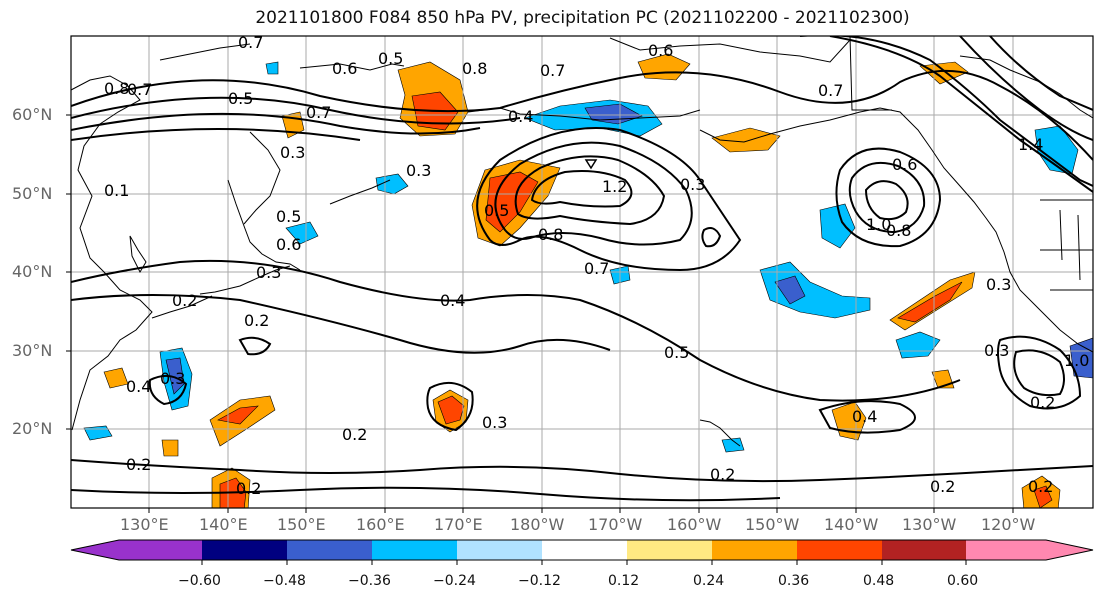 The width and height of the screenshot is (1105, 601). I want to click on colorbar-tick-label: 0.24, so click(709, 581).